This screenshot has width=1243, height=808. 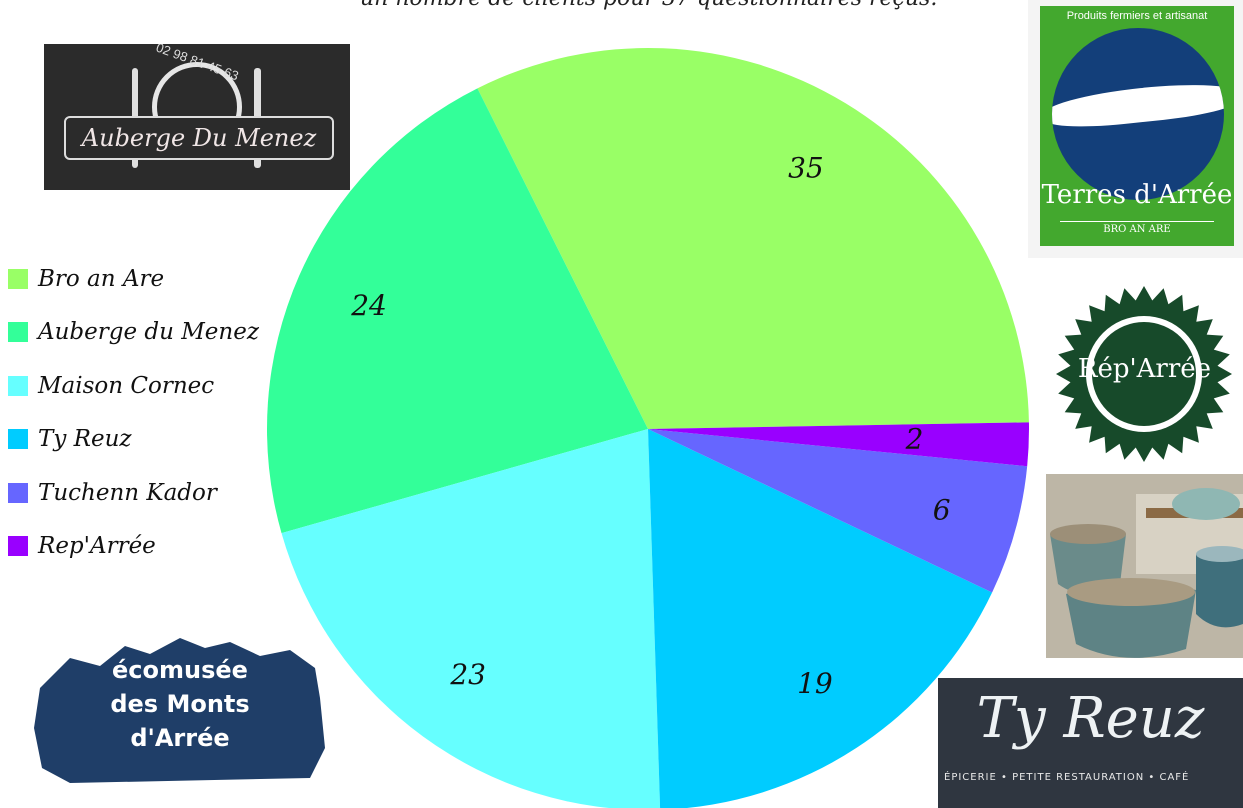 I want to click on legend-item-bro-an-are: Bro an Are, so click(x=133, y=279).